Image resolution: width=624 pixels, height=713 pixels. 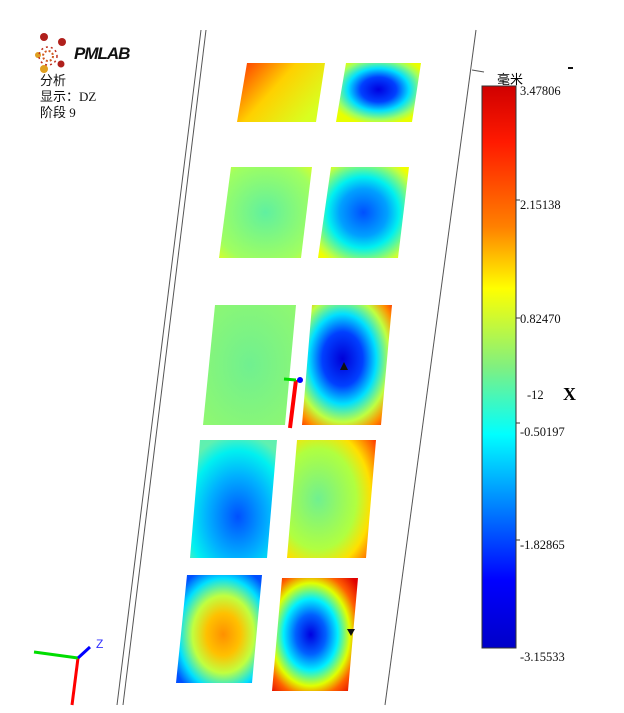 I want to click on legend-label: 0.82470, so click(x=540, y=319).